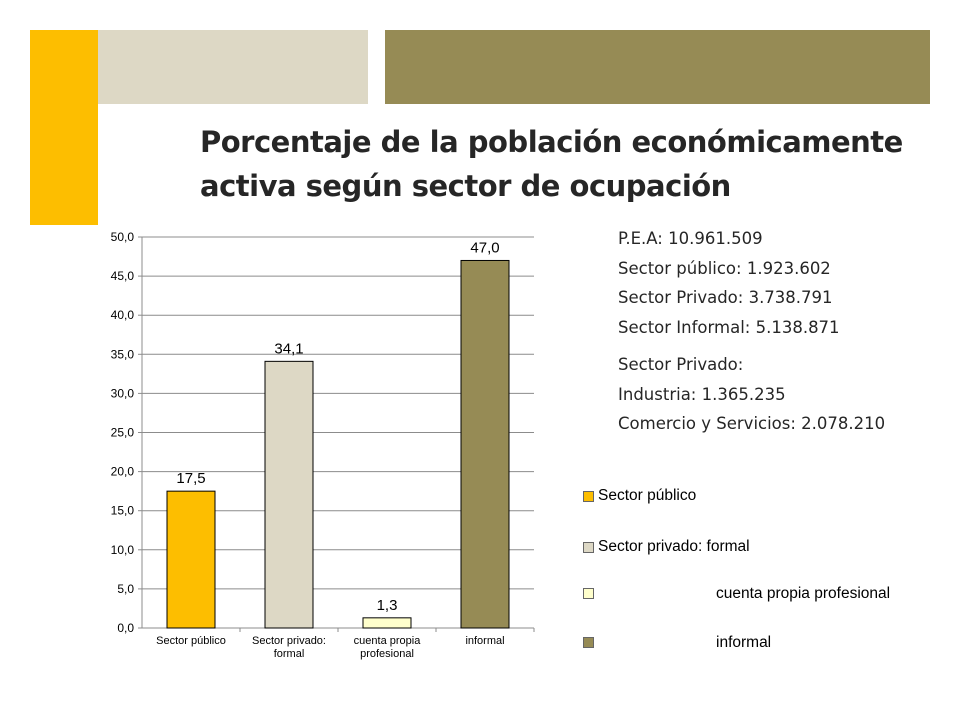 The image size is (960, 720). Describe the element at coordinates (681, 364) in the screenshot. I see `stat-privado-heading: Sector Privado:` at that location.